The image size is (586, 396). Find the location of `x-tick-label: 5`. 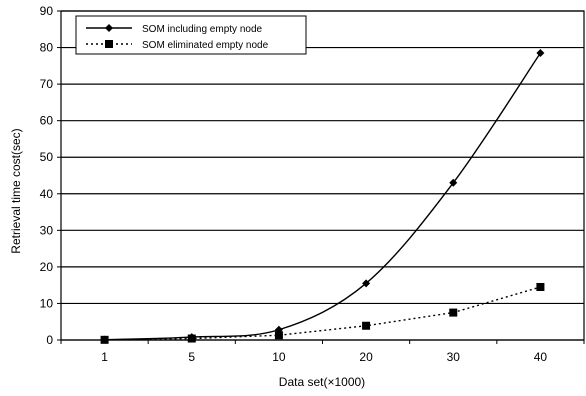

x-tick-label: 5 is located at coordinates (191, 357).